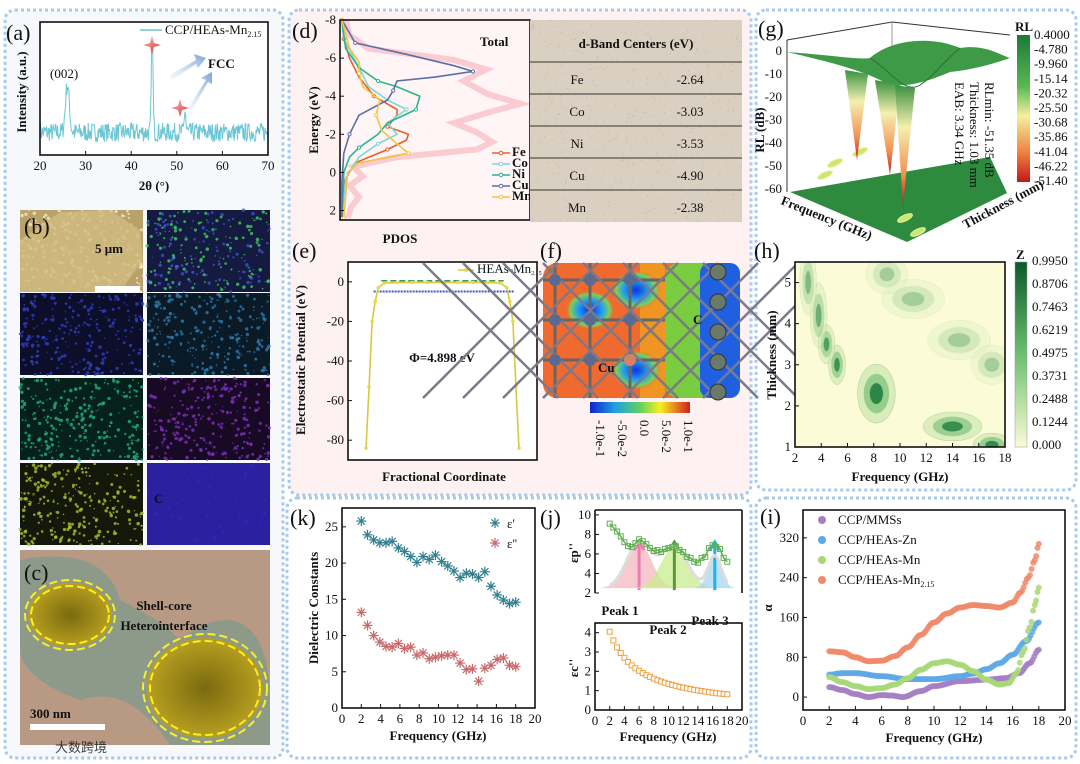 This screenshot has width=1080, height=764. Describe the element at coordinates (536, 274) in the screenshot. I see `legend-subscript: 2.15` at that location.